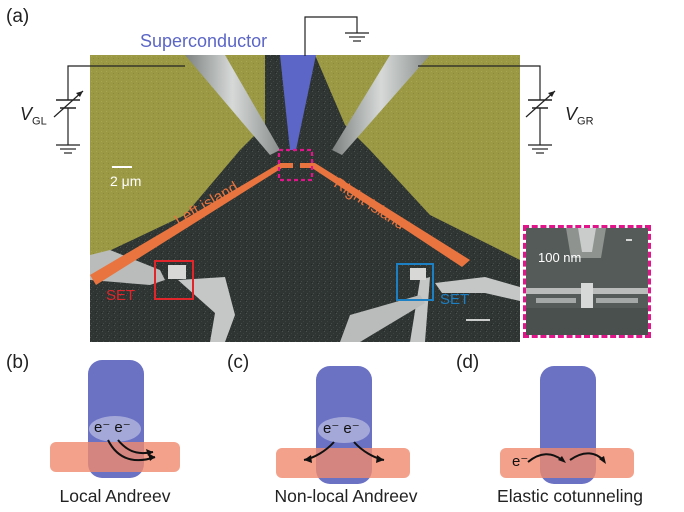 This screenshot has height=512, width=684. Describe the element at coordinates (382, 318) in the screenshot. I see `lead-lower-right` at that location.